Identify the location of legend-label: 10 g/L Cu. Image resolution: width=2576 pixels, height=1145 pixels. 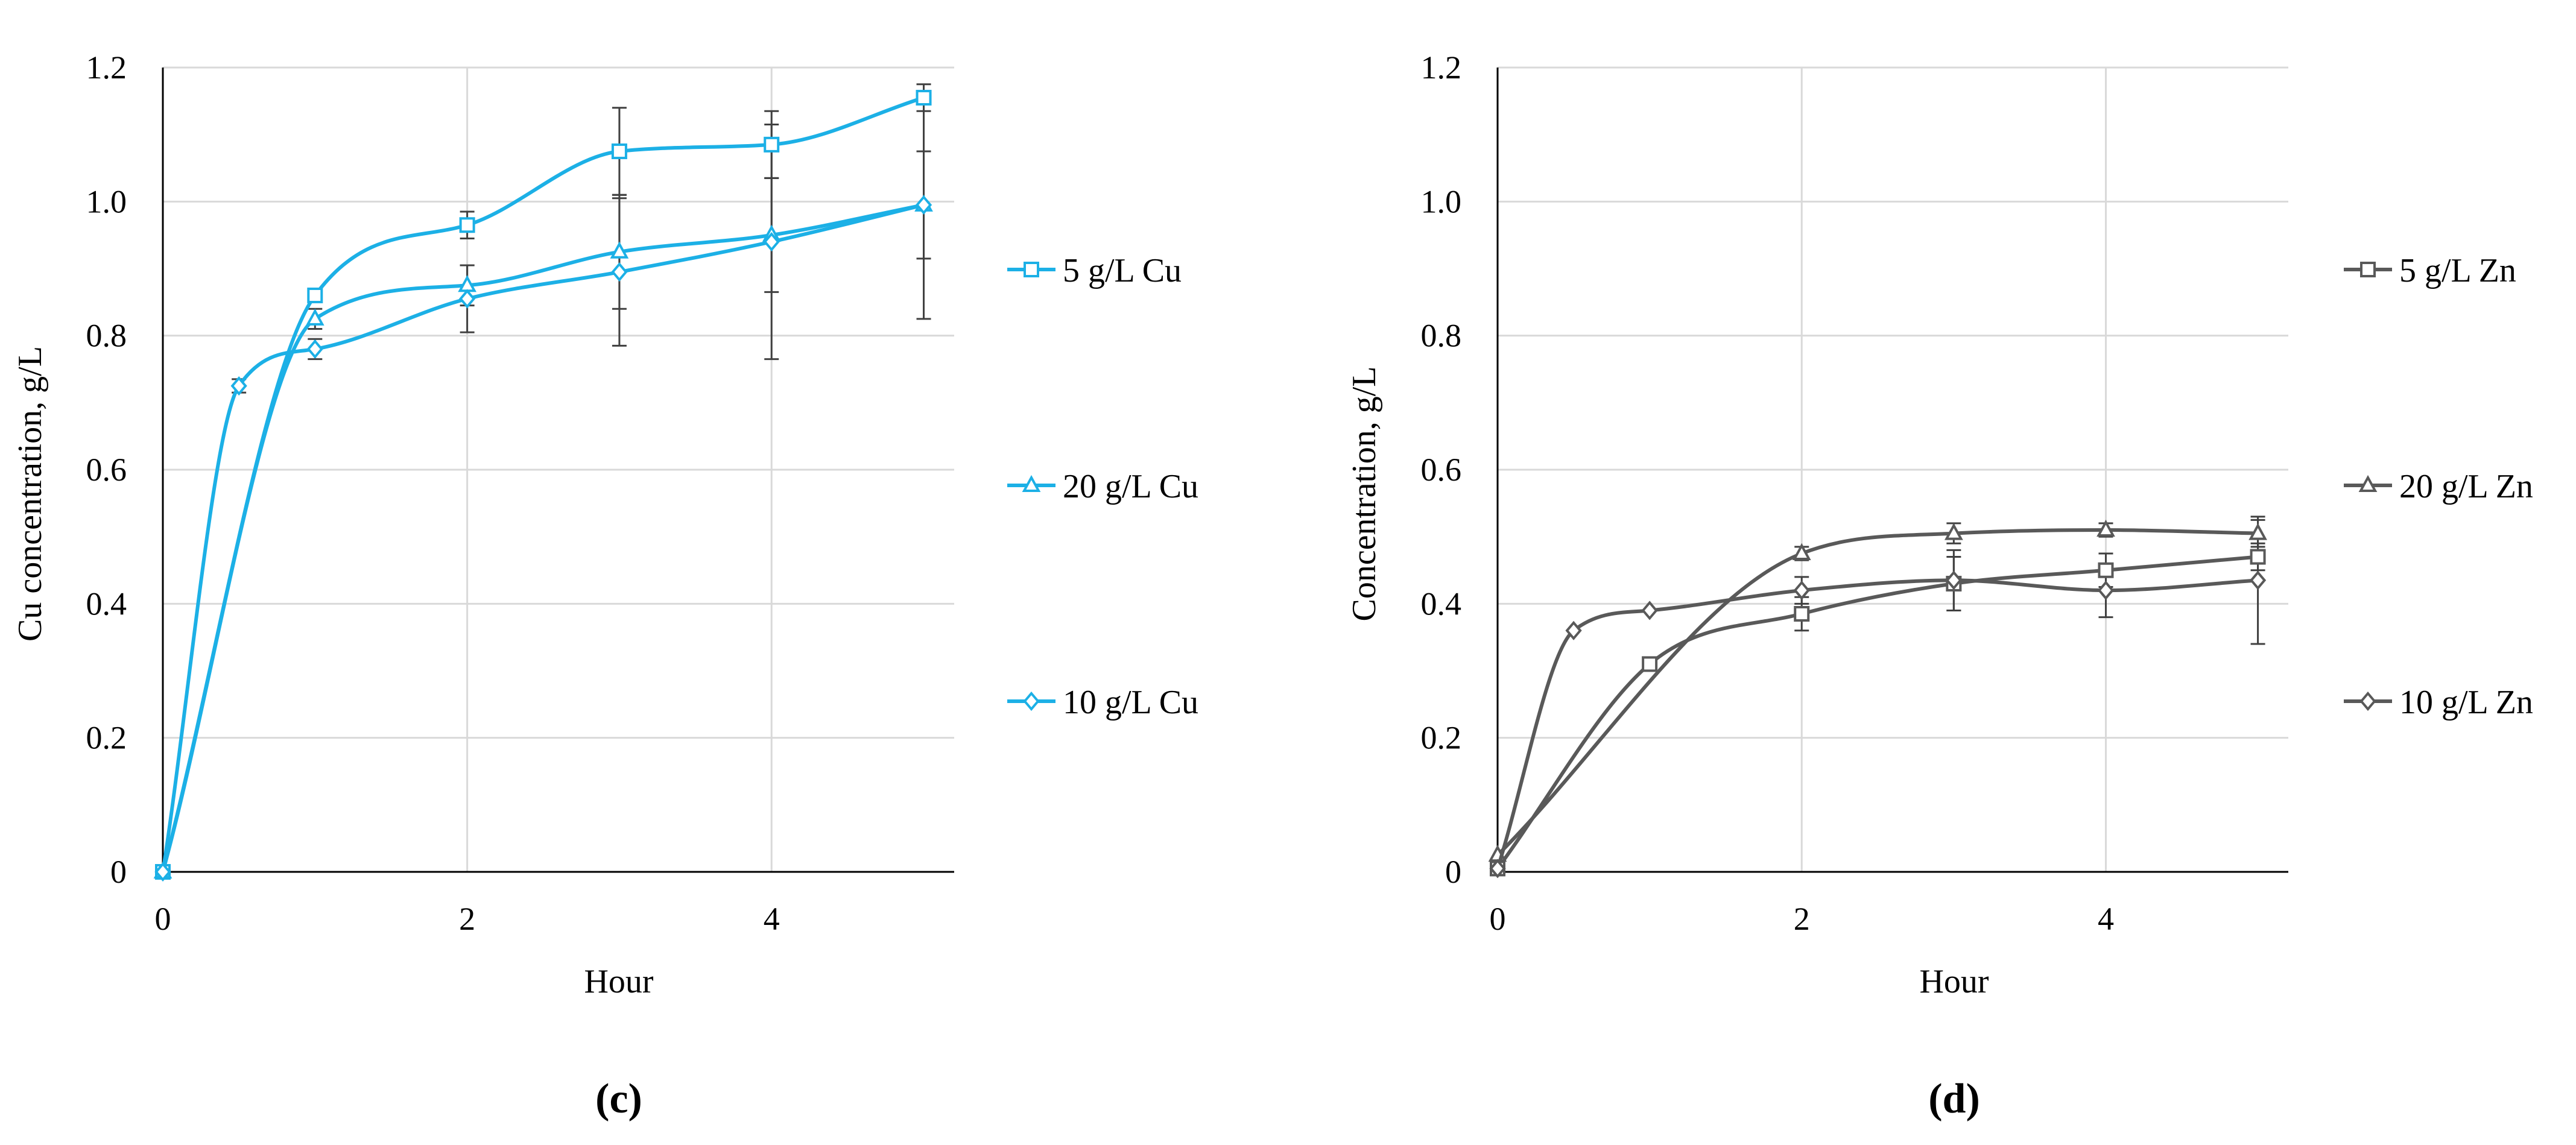
(1130, 702).